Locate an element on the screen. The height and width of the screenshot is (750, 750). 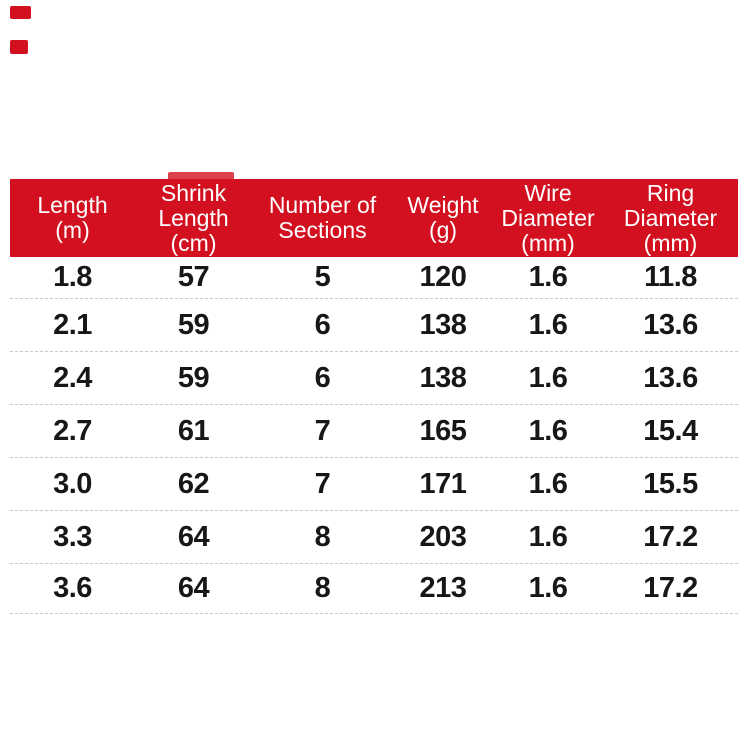
header-cell-length: Length (m) is located at coordinates (72, 218).